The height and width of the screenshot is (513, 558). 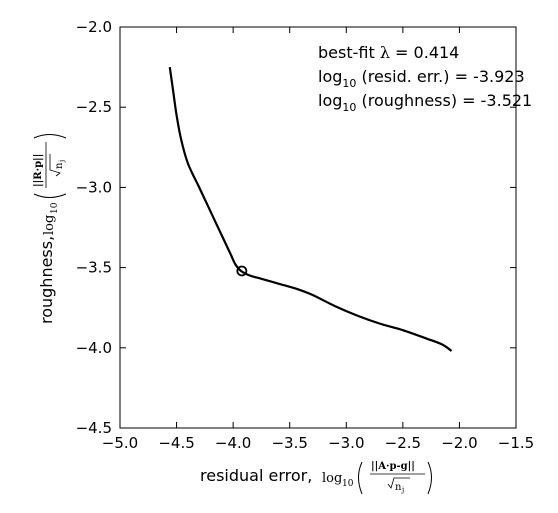 I want to click on x-tick-label: −3.0, so click(x=346, y=443).